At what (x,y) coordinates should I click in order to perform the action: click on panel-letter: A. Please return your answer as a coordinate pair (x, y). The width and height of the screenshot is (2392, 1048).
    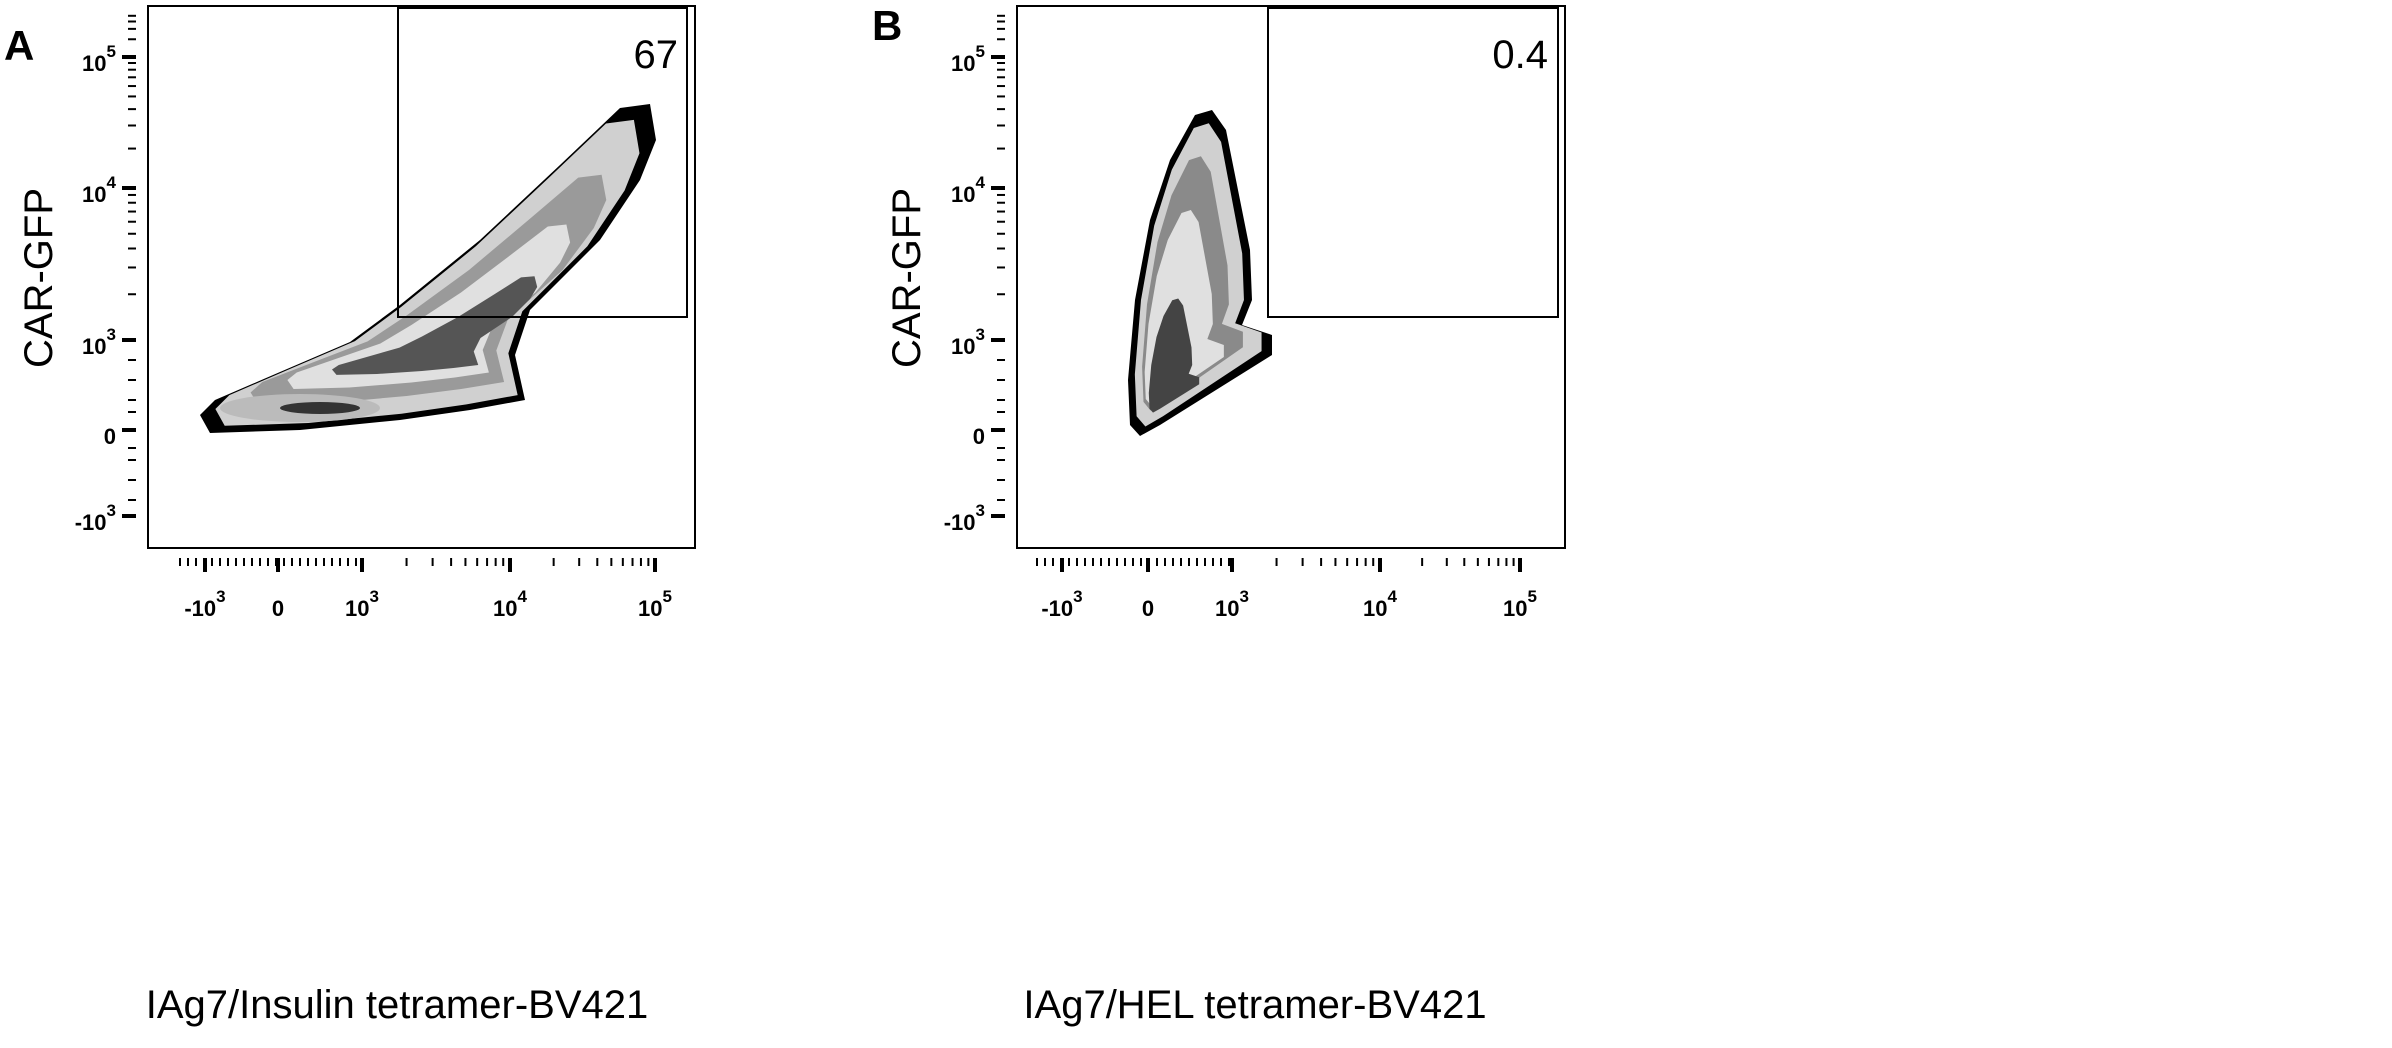
    Looking at the image, I should click on (19, 45).